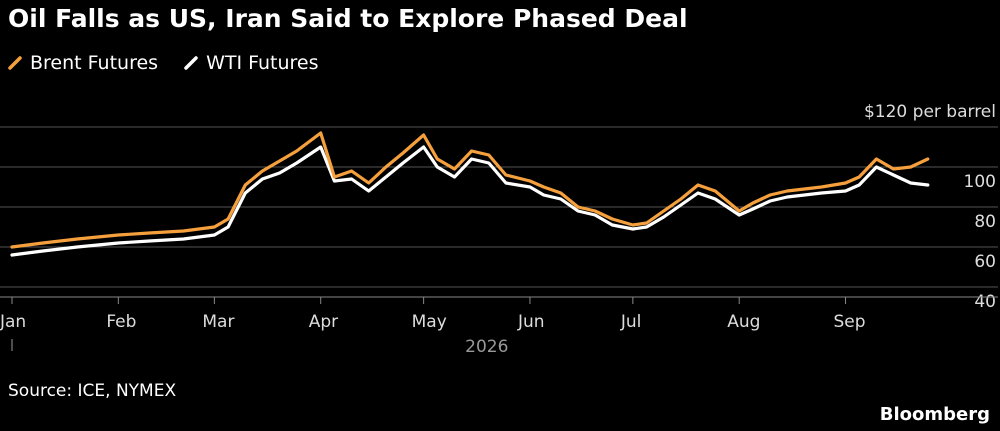  I want to click on x-tick-label-jun: Jun, so click(531, 322).